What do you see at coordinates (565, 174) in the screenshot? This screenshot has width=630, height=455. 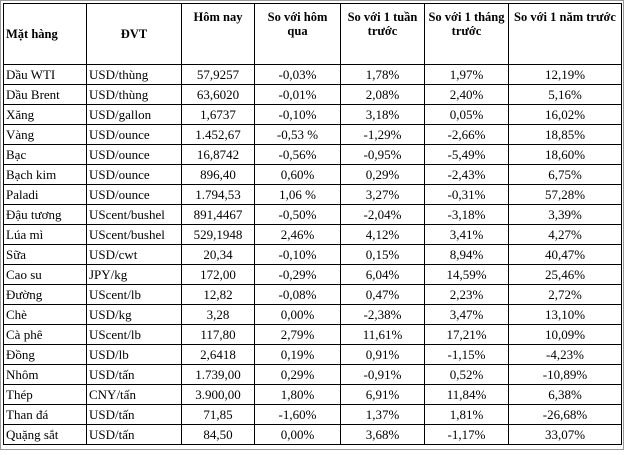 I see `cell-vs-year: 6,75%` at bounding box center [565, 174].